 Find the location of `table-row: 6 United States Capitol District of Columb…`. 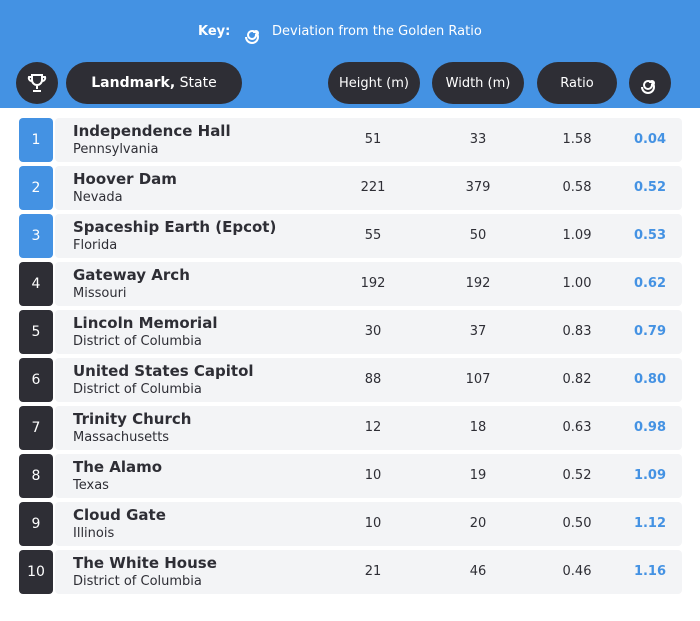

table-row: 6 United States Capitol District of Columb… is located at coordinates (350, 380).